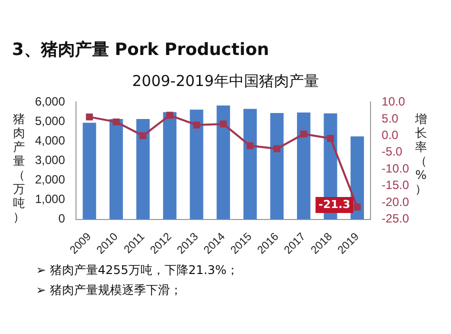 This screenshot has height=334, width=451. What do you see at coordinates (421, 154) in the screenshot?
I see `y2-axis-title: 增长率（%）` at bounding box center [421, 154].